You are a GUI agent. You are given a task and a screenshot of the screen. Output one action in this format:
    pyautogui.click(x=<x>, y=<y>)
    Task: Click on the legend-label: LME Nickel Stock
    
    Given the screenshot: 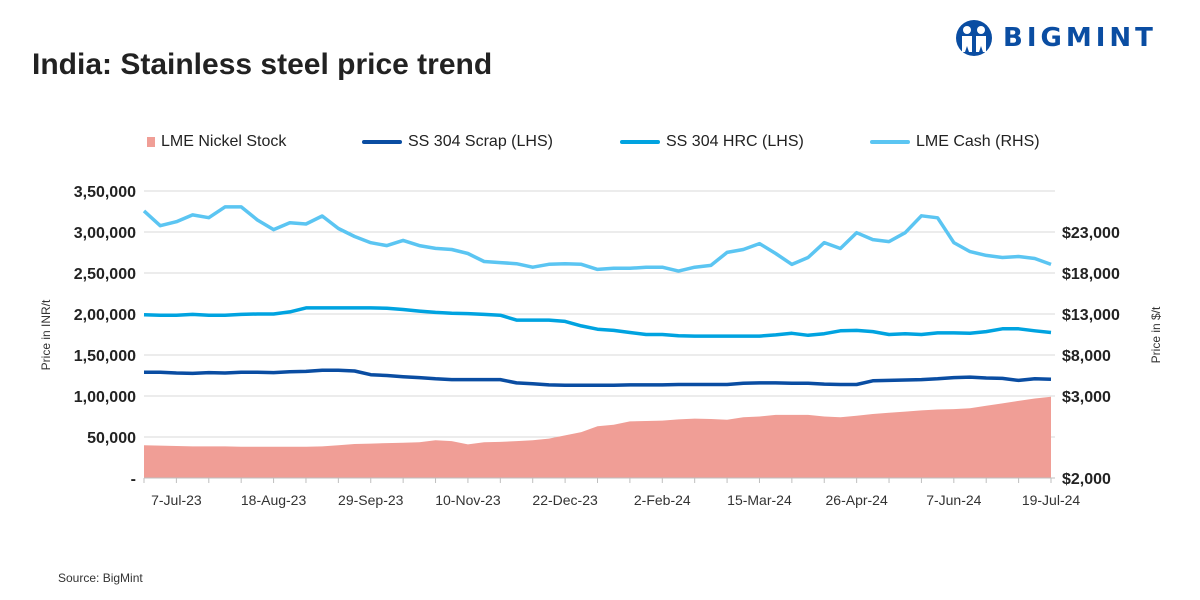 What is the action you would take?
    pyautogui.click(x=224, y=141)
    